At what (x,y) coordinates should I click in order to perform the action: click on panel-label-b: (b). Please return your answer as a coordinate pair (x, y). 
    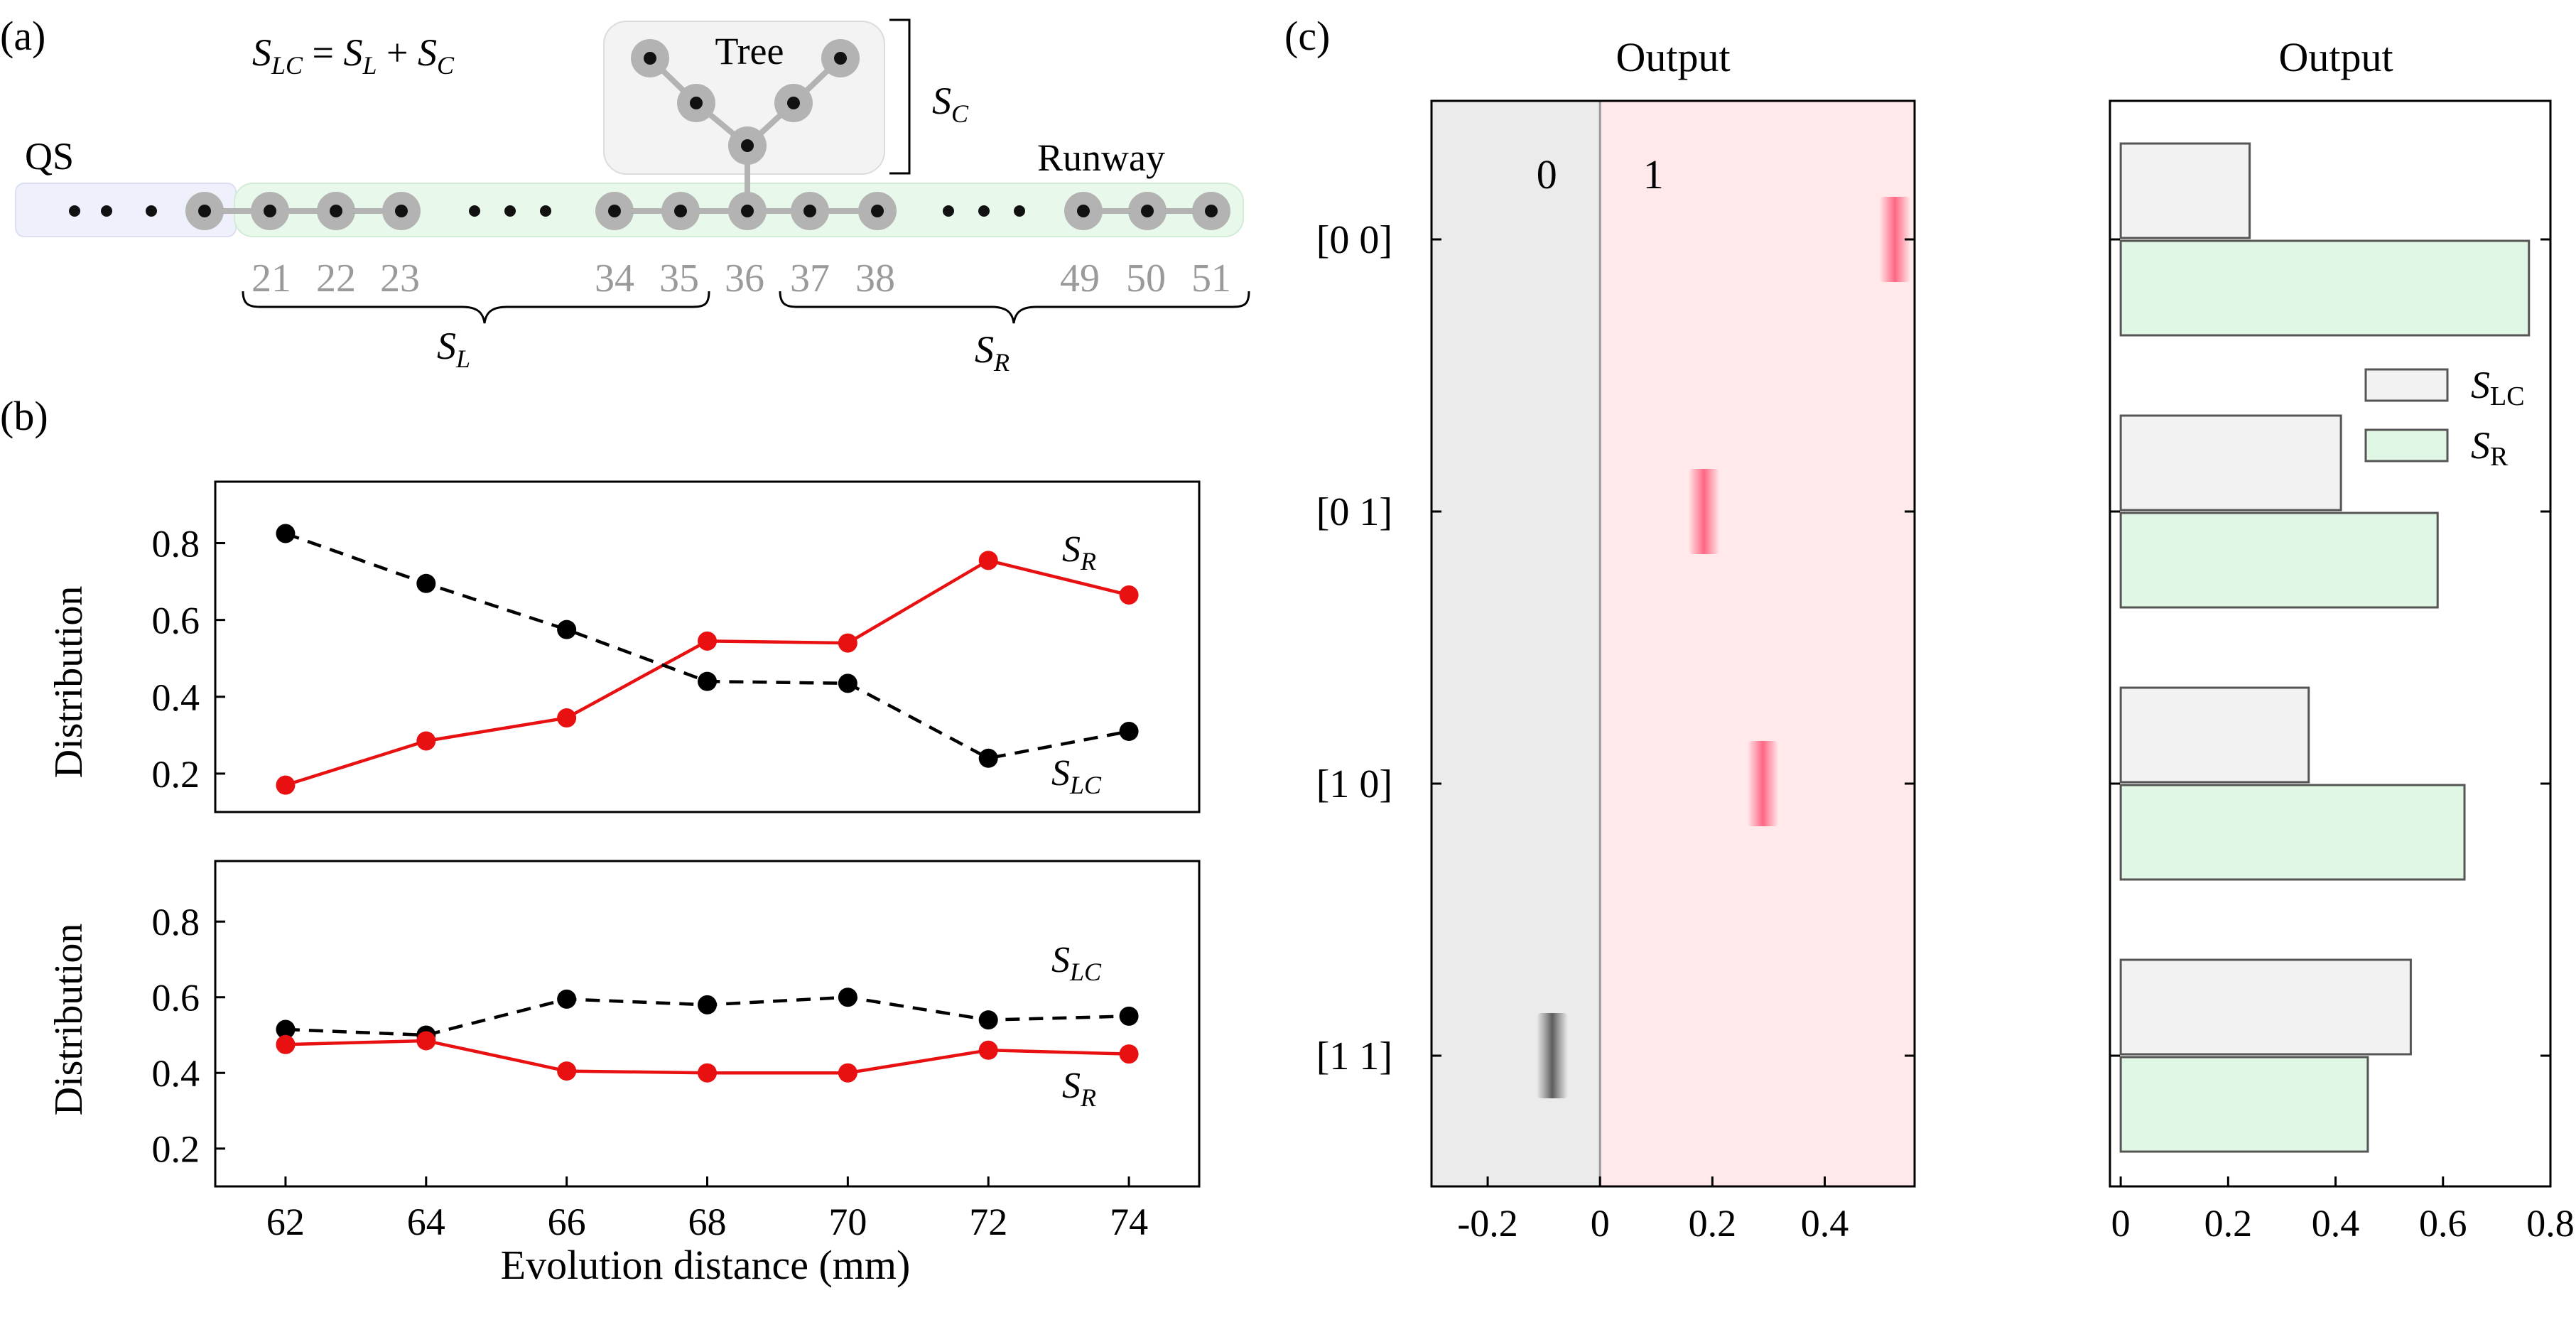
    Looking at the image, I should click on (24, 416).